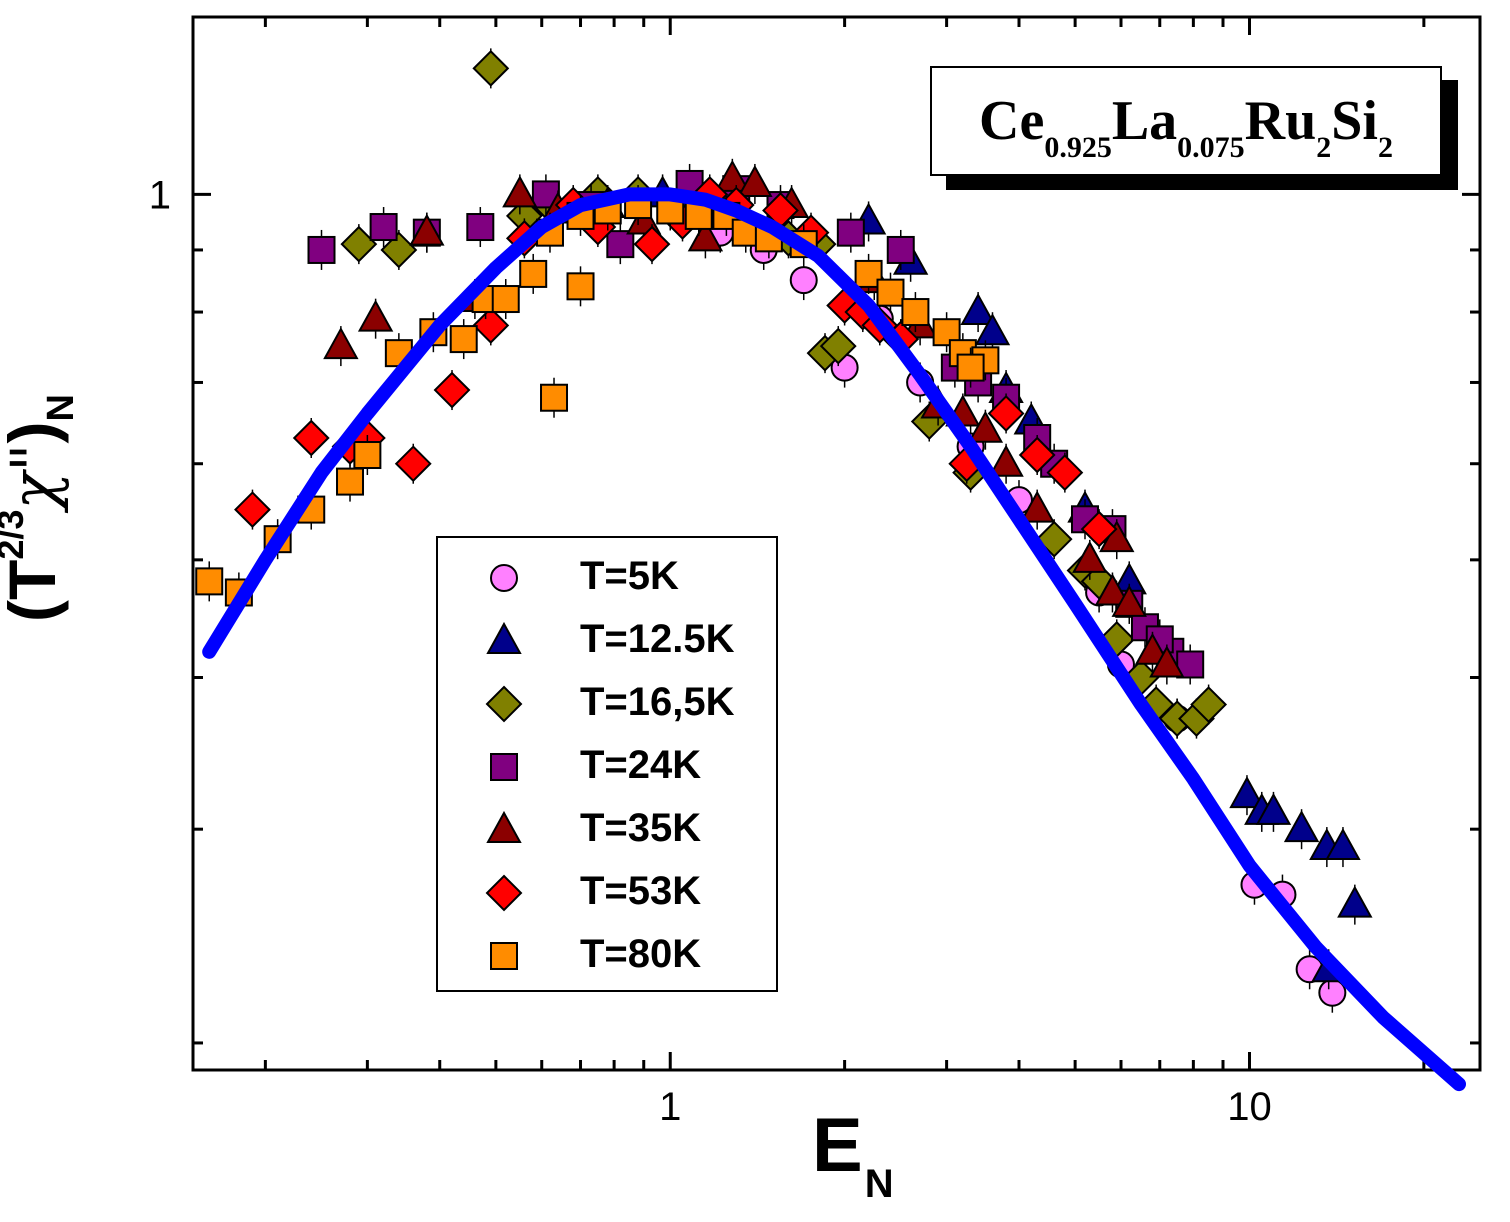 This screenshot has height=1222, width=1510. I want to click on compound-annotation: Ce0.925La0.075Ru2Si2, so click(1186, 121).